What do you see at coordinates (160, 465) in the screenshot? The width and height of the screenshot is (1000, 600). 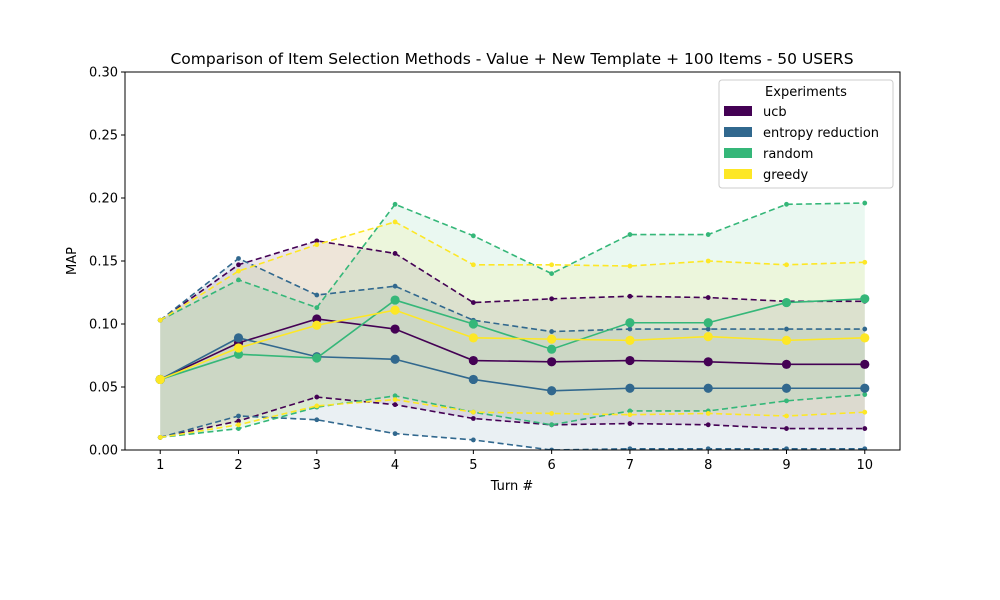 I see `x-tick-label-0: 1` at bounding box center [160, 465].